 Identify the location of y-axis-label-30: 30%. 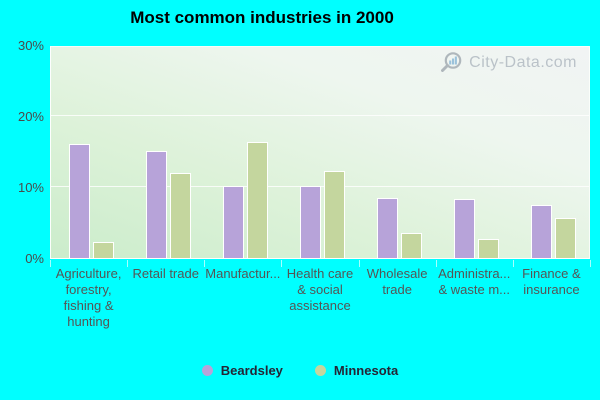
(30, 45).